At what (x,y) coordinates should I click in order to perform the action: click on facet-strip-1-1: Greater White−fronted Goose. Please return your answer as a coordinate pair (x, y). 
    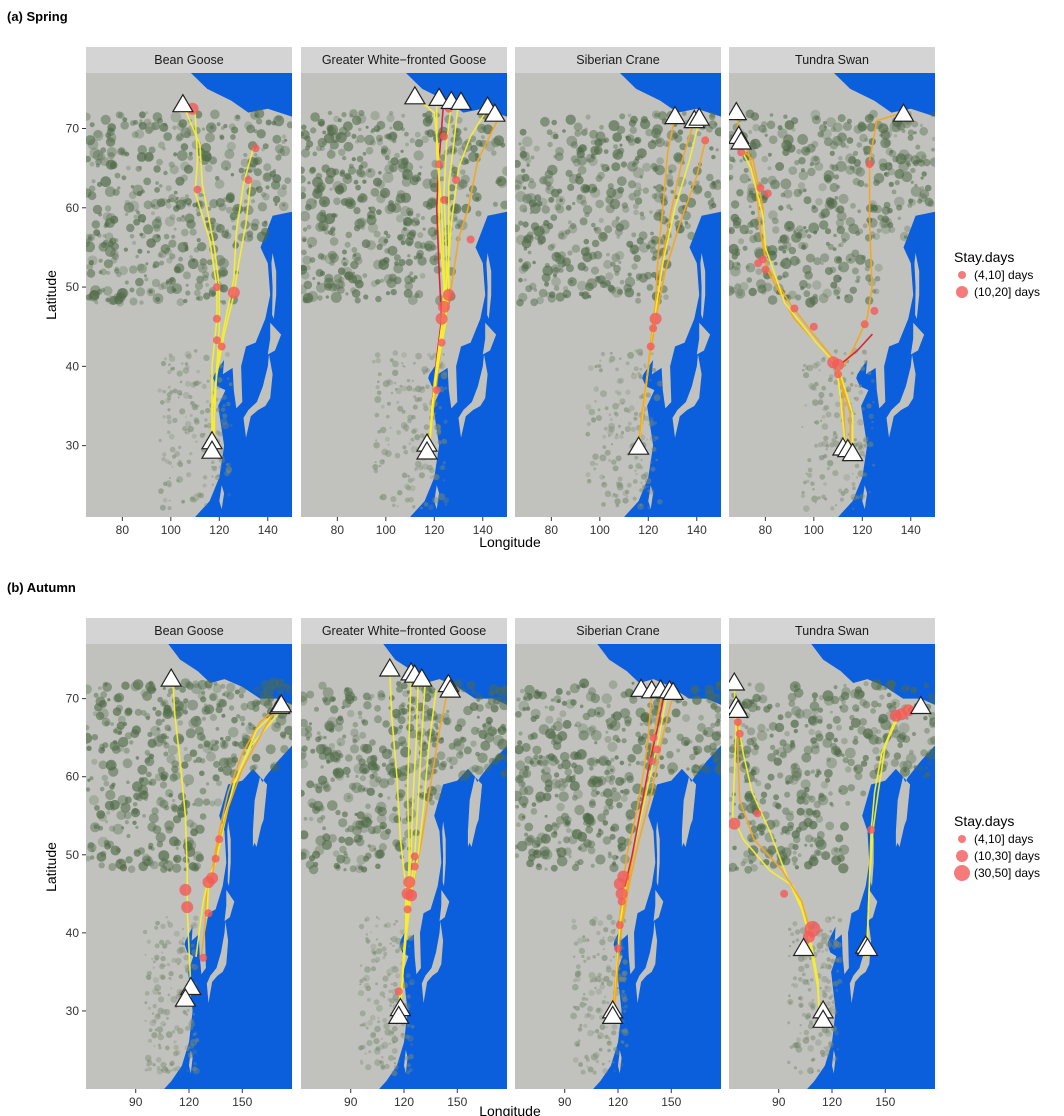
    Looking at the image, I should click on (404, 631).